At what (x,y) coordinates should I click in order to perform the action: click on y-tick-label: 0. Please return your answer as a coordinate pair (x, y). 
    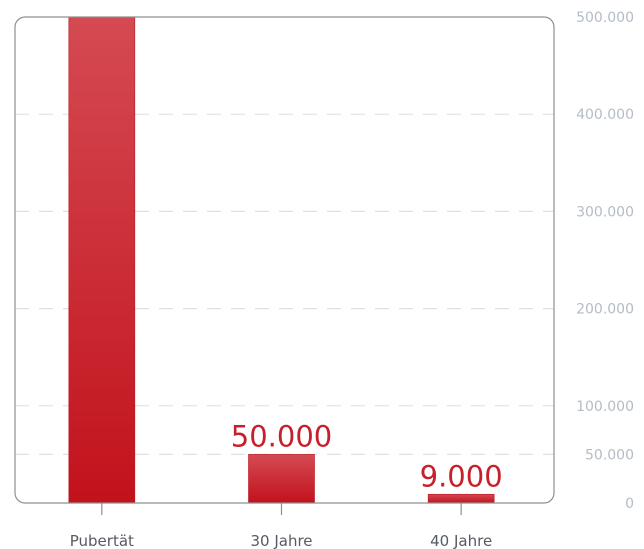
    Looking at the image, I should click on (629, 504).